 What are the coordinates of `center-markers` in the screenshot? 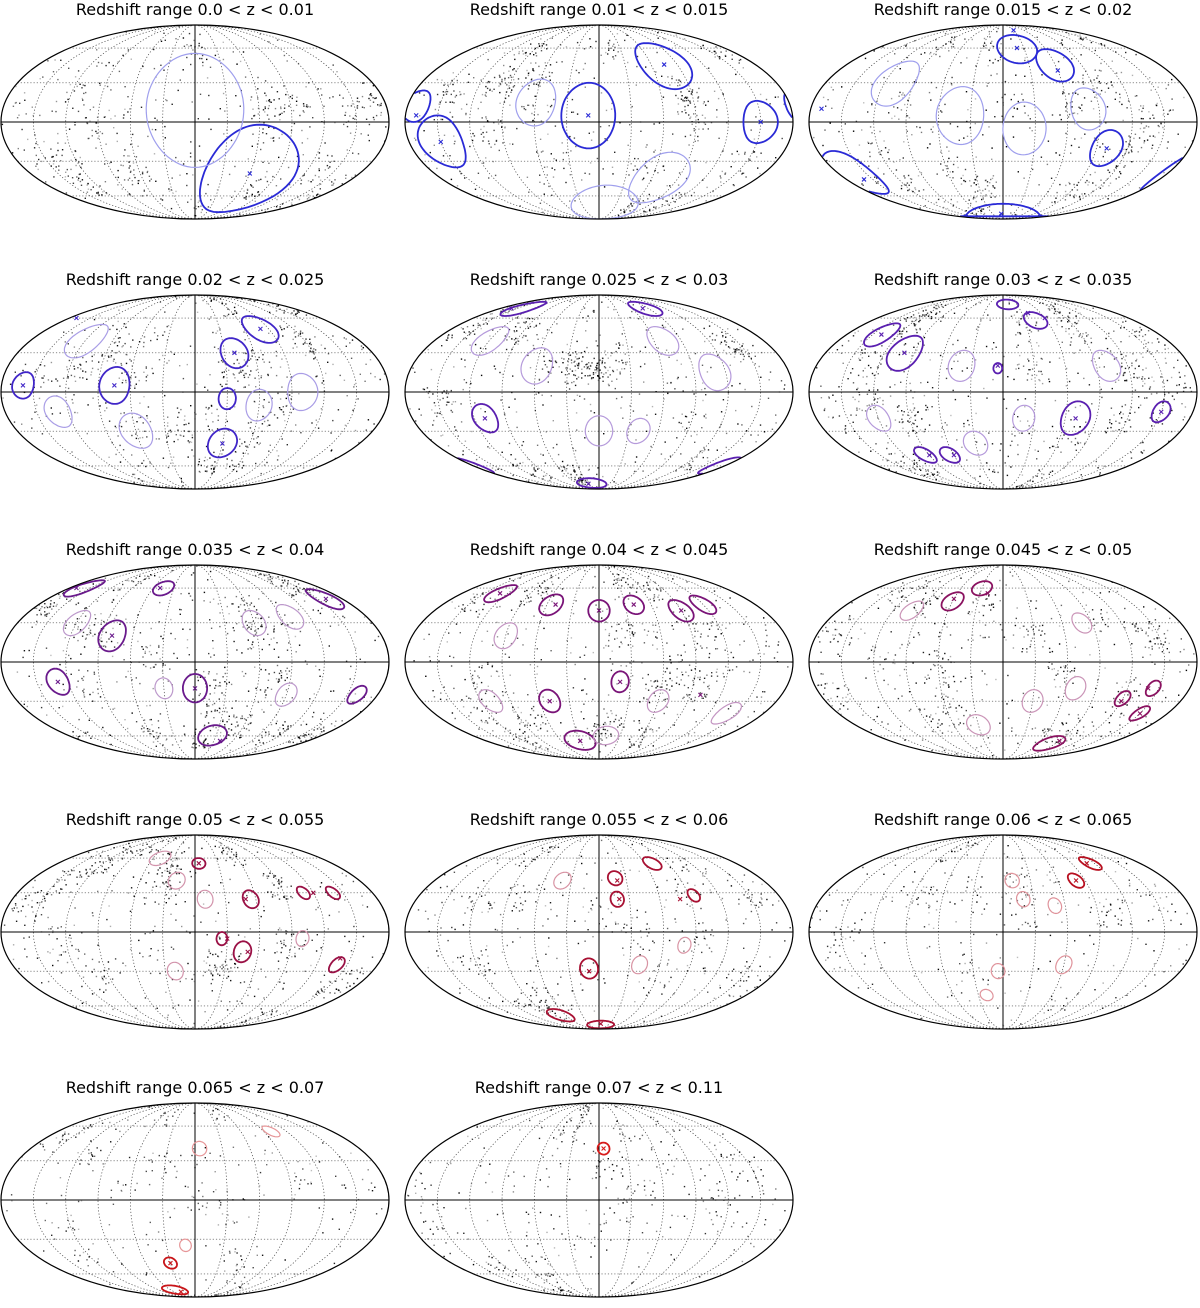 It's located at (564, 395).